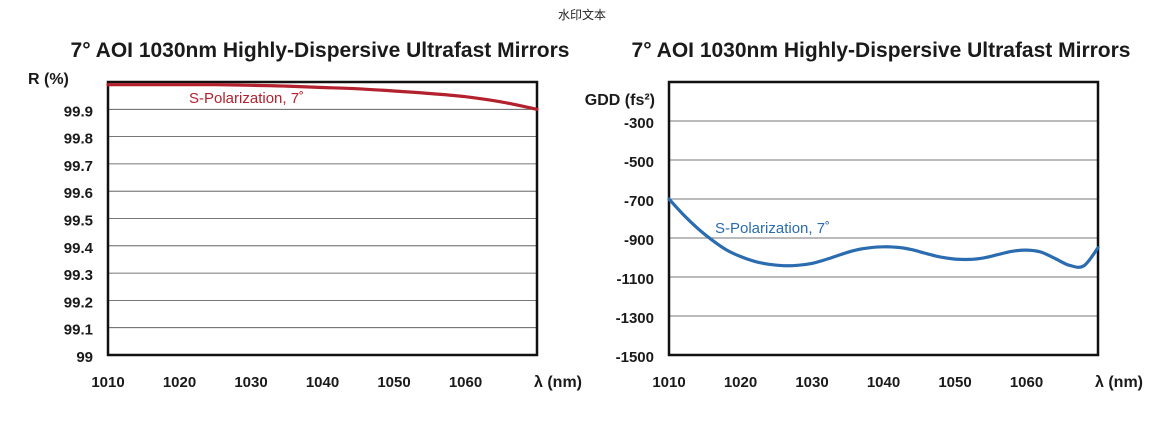 This screenshot has width=1164, height=423. Describe the element at coordinates (78, 275) in the screenshot. I see `y-tick-label: 99.3` at that location.